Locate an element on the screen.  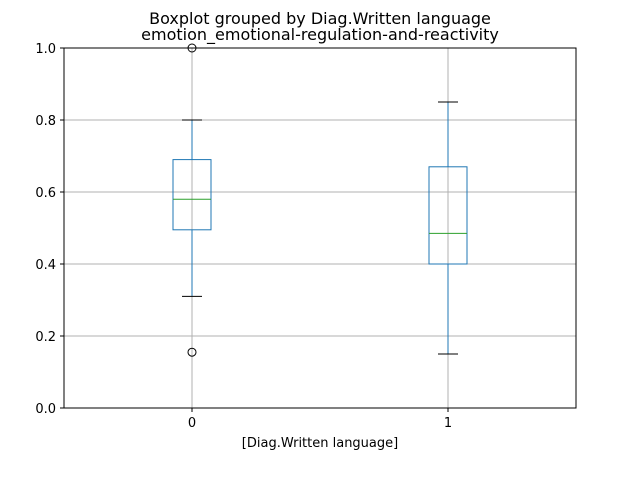
outlier-point is located at coordinates (192, 352).